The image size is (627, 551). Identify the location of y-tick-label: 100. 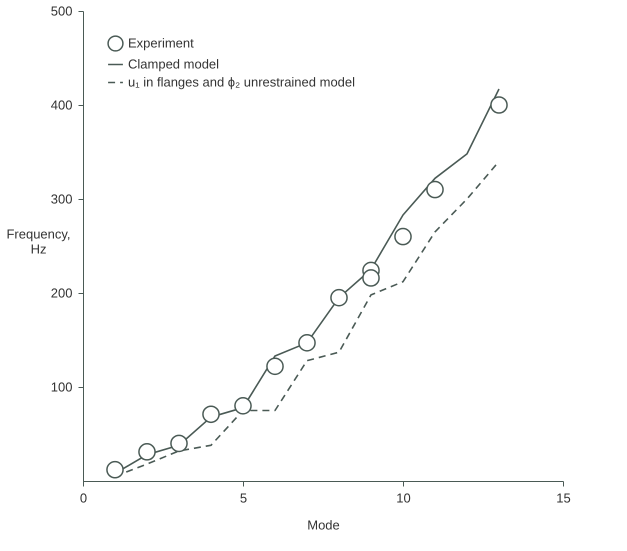
(61, 387).